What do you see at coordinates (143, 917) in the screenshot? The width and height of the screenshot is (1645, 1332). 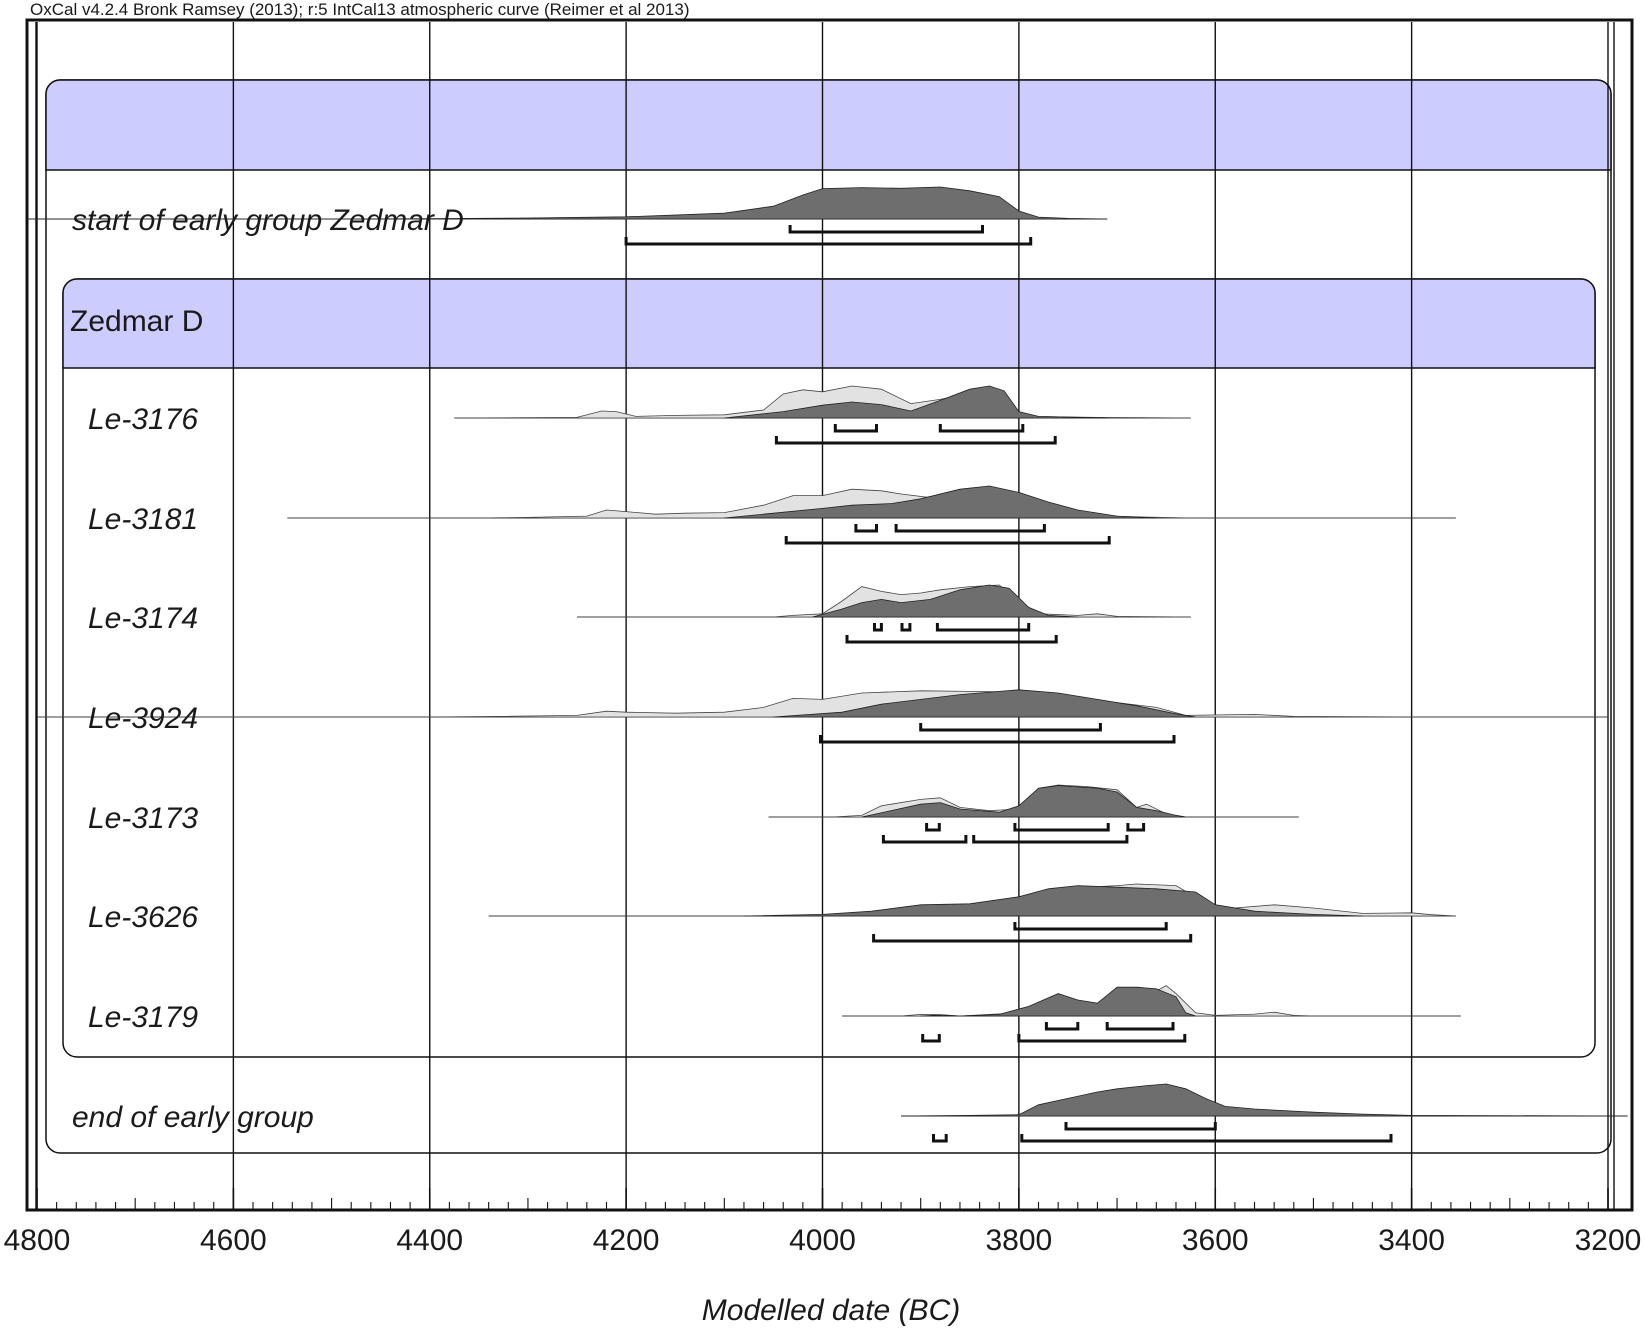 I see `series-label: Le-3626` at bounding box center [143, 917].